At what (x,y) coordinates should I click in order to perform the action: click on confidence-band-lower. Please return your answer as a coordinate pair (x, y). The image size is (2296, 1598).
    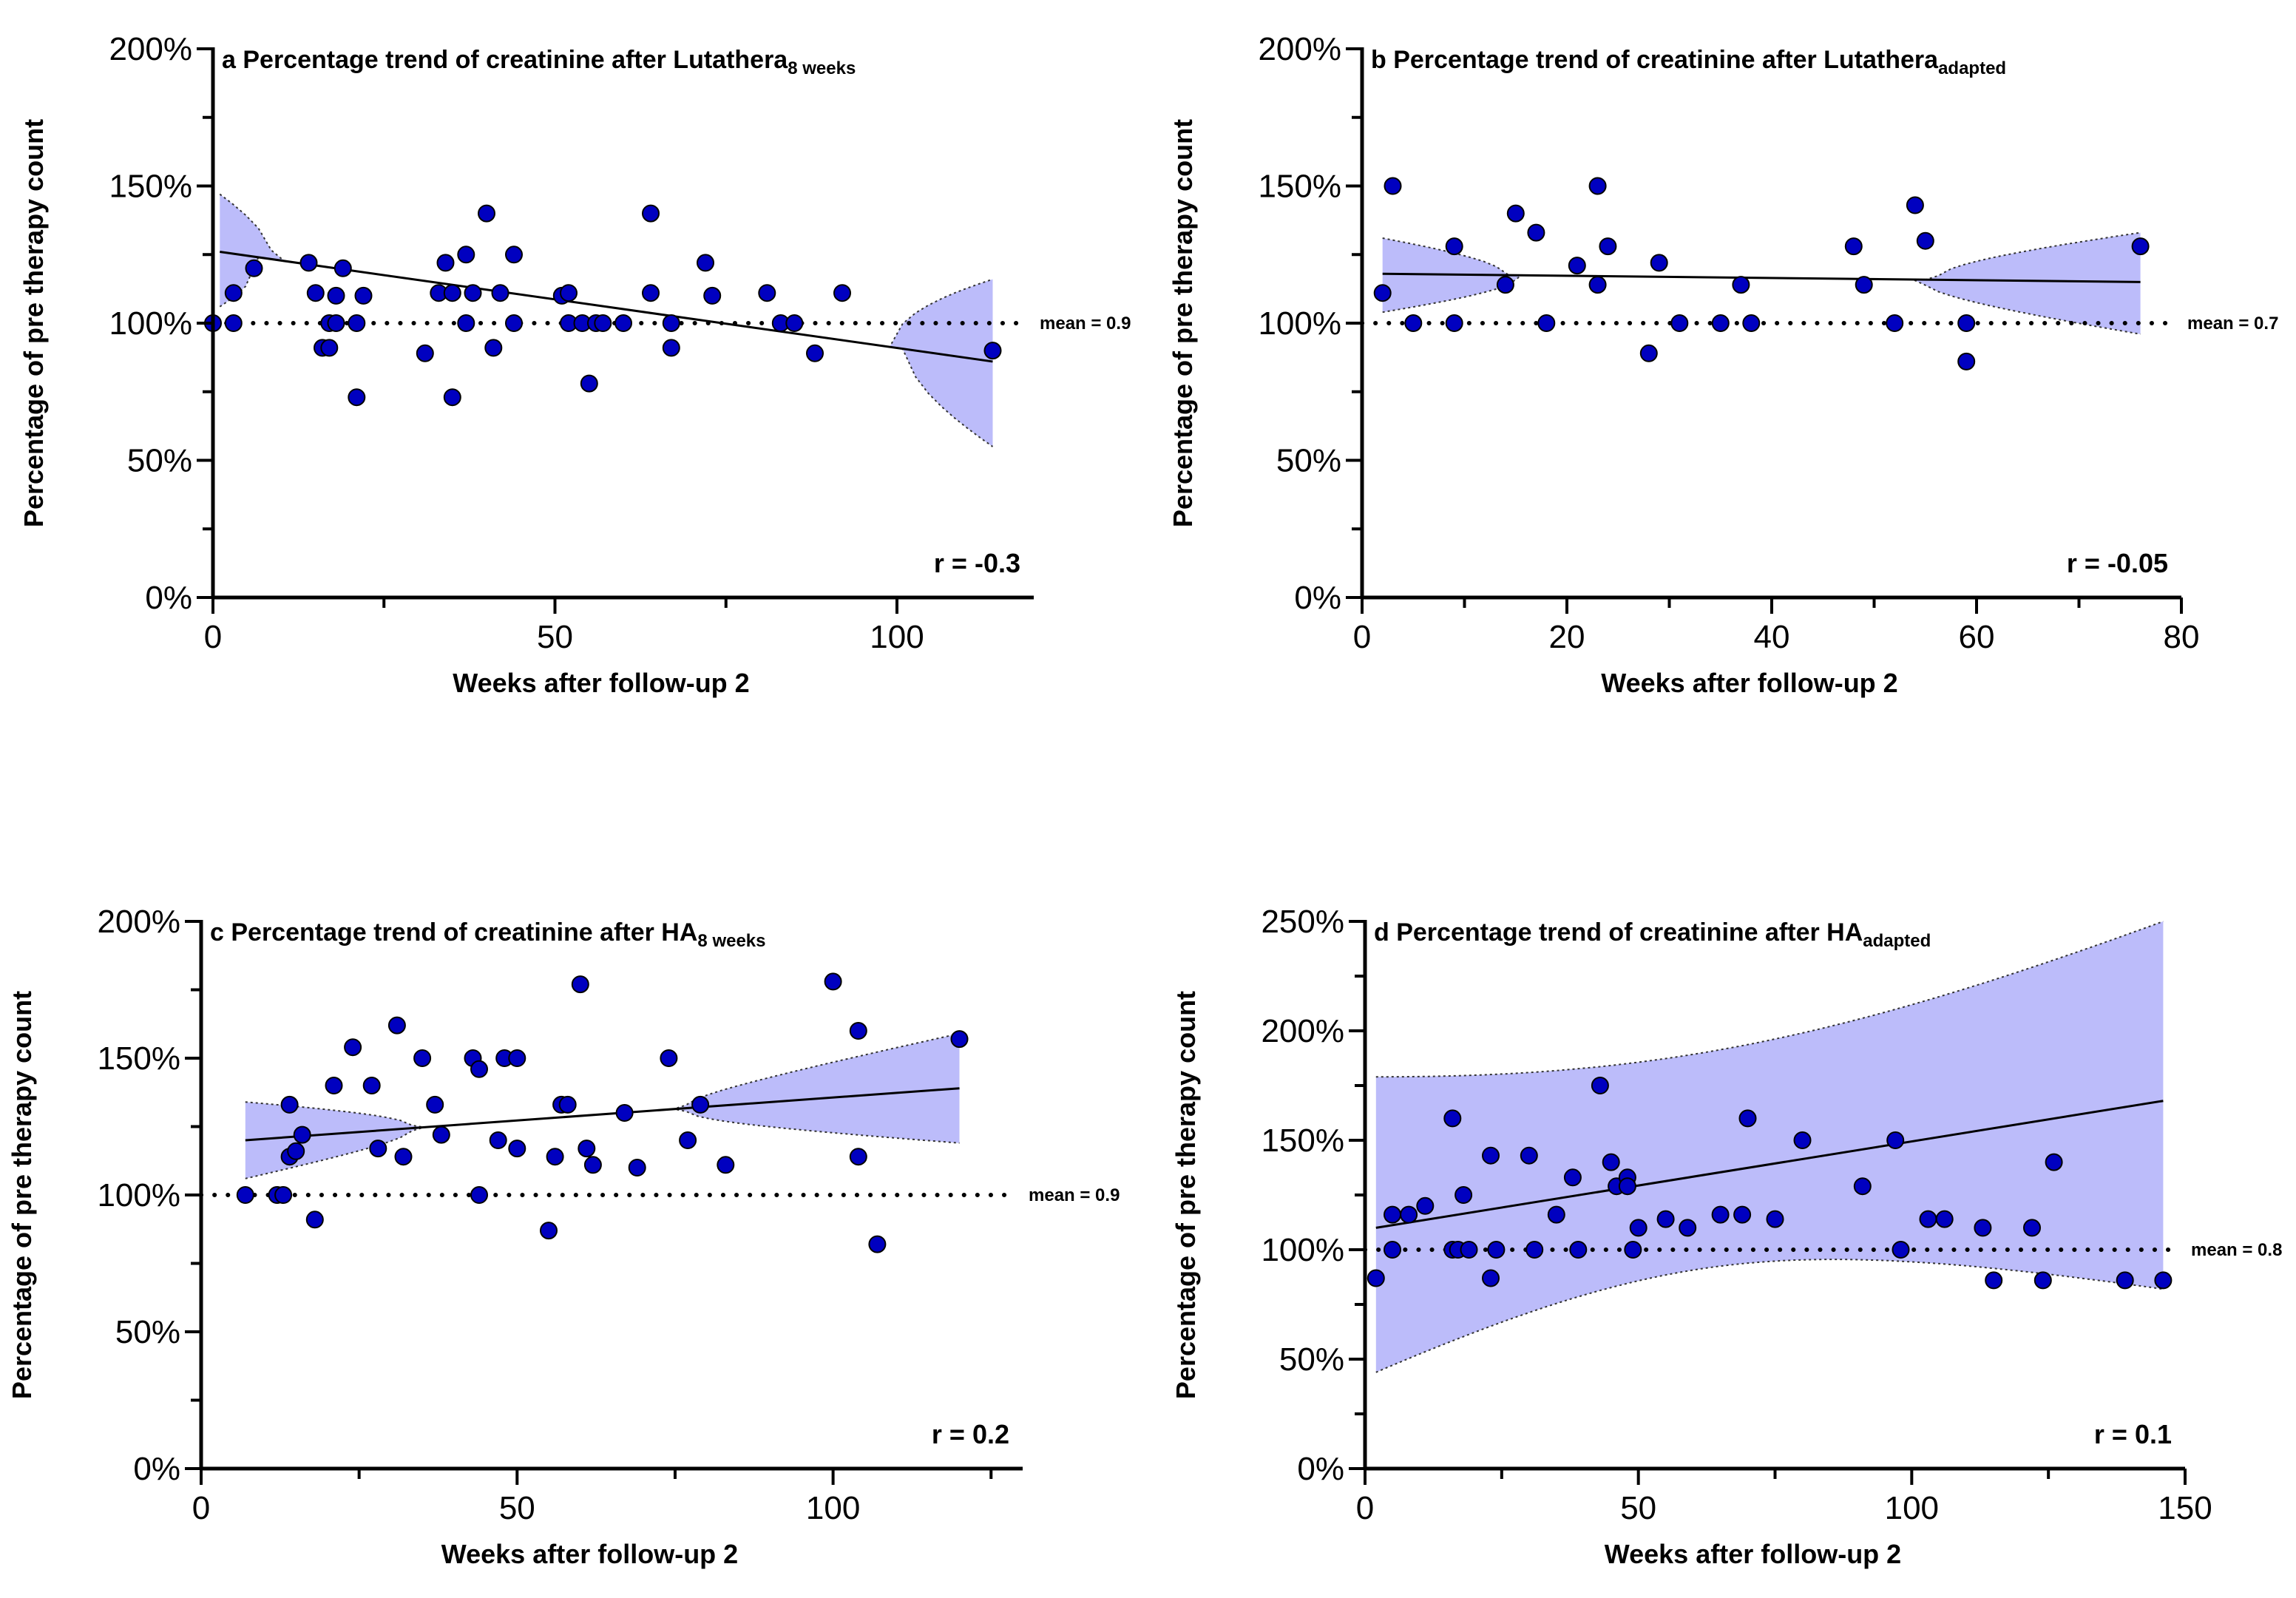
    Looking at the image, I should click on (1769, 1316).